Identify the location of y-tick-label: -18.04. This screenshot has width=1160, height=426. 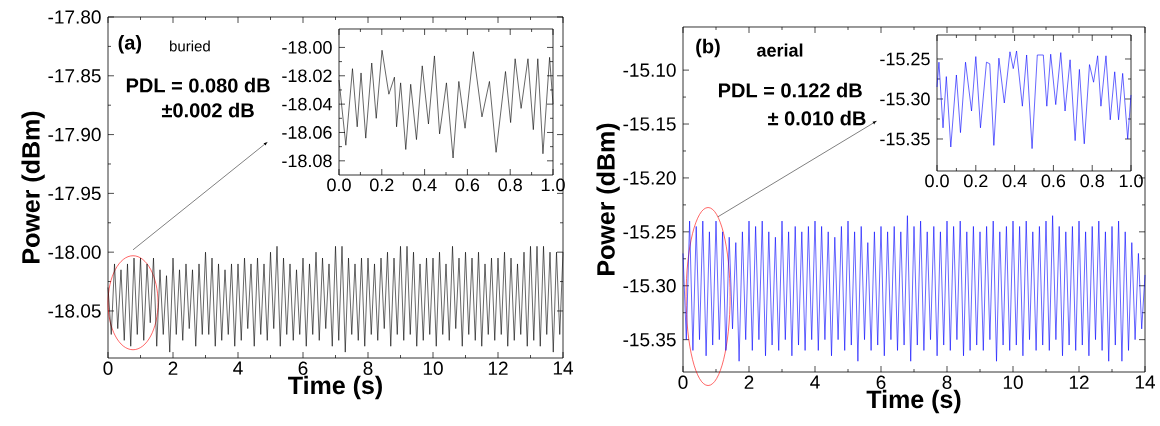
(307, 104).